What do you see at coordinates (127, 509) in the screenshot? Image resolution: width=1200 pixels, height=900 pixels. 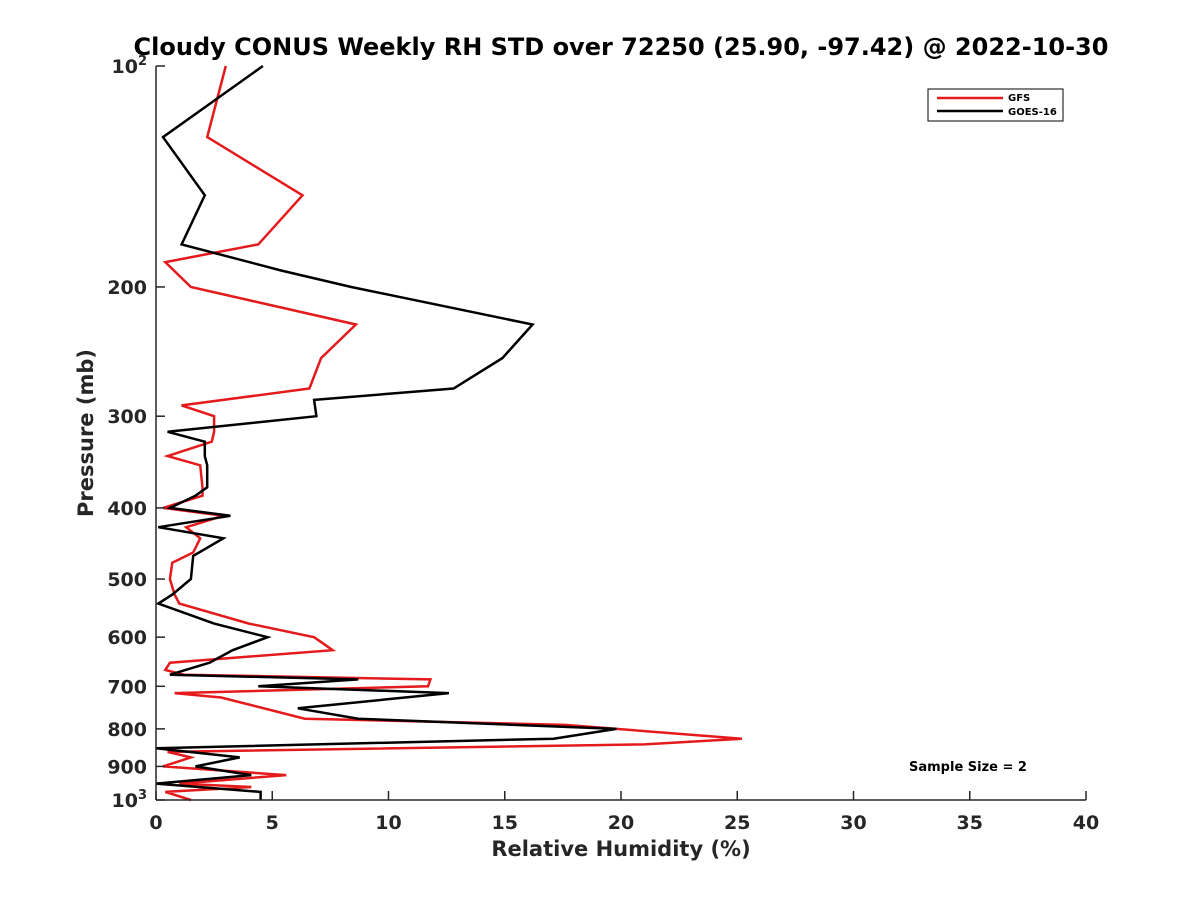 I see `y-tick-label: 400` at bounding box center [127, 509].